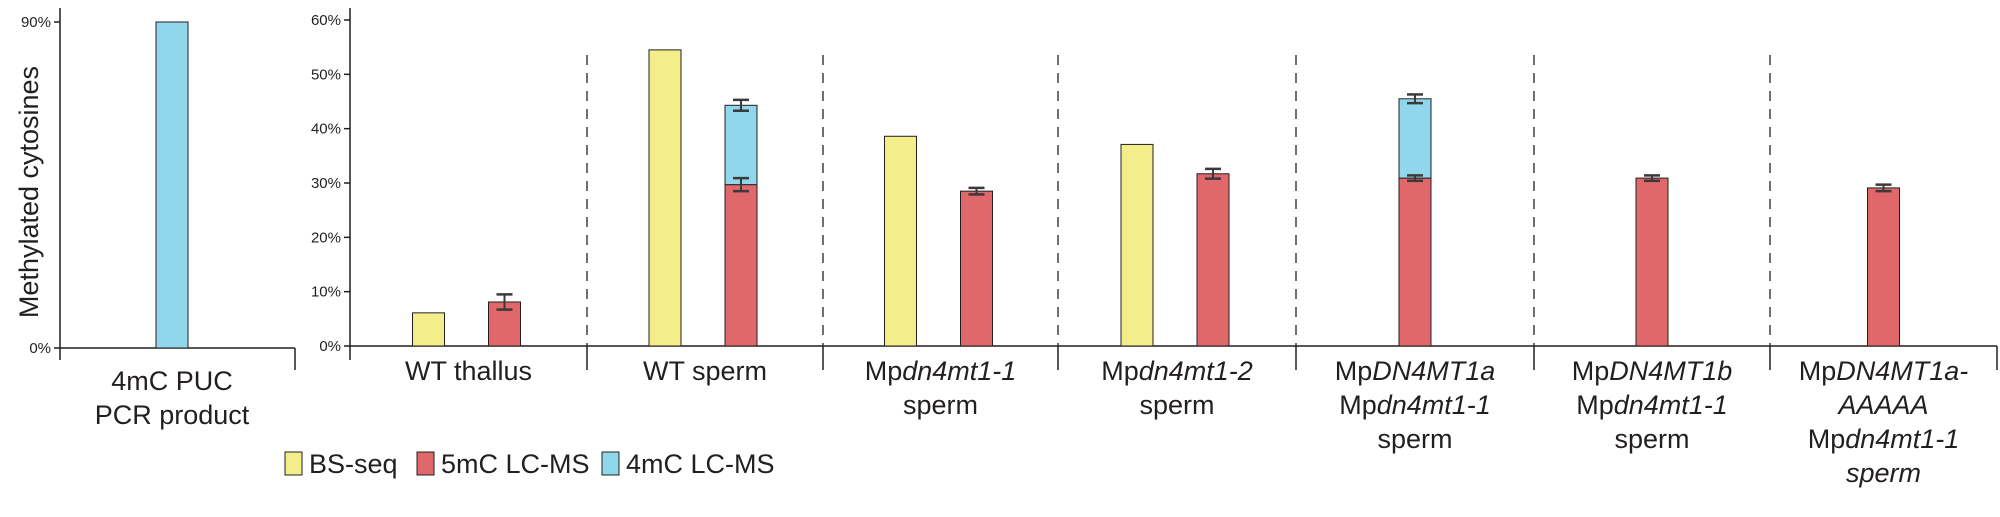 Image resolution: width=2000 pixels, height=517 pixels. I want to click on category-label-0-line0-seg0: 4mC PUC, so click(172, 381).